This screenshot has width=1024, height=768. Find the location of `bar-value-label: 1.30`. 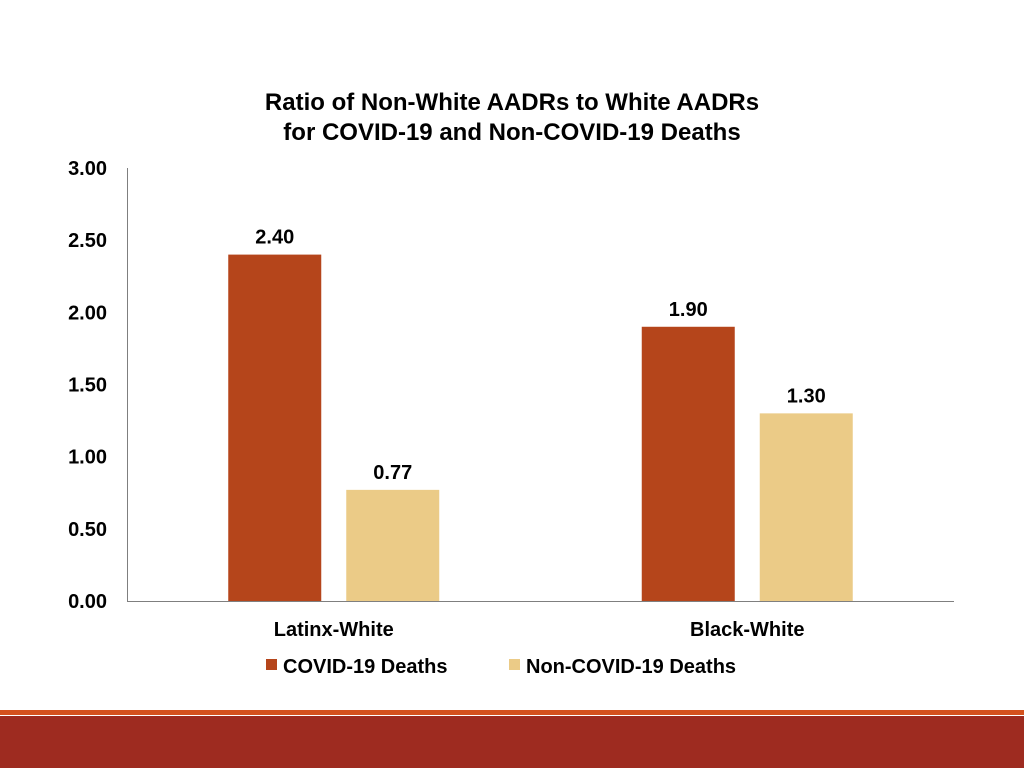

bar-value-label: 1.30 is located at coordinates (806, 396).